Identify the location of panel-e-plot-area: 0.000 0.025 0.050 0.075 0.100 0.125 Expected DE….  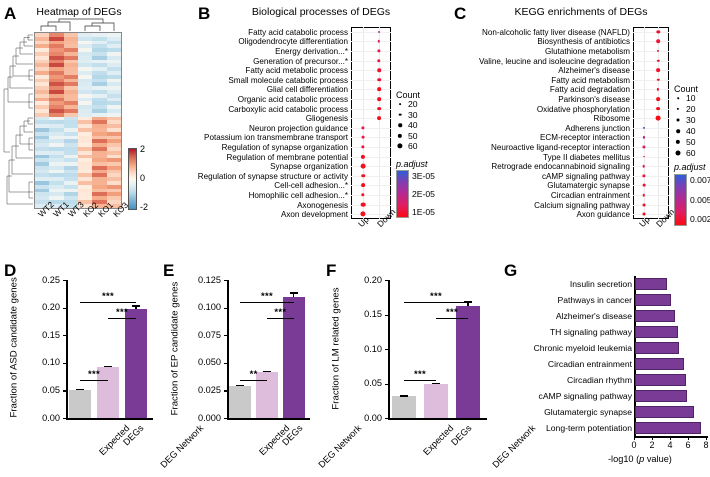
(260, 367).